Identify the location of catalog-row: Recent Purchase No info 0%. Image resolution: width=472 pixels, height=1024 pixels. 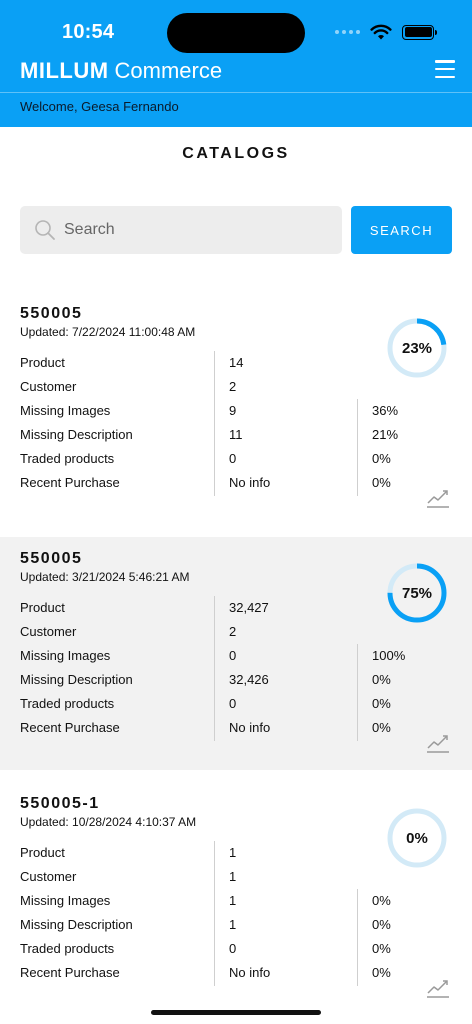
(236, 728).